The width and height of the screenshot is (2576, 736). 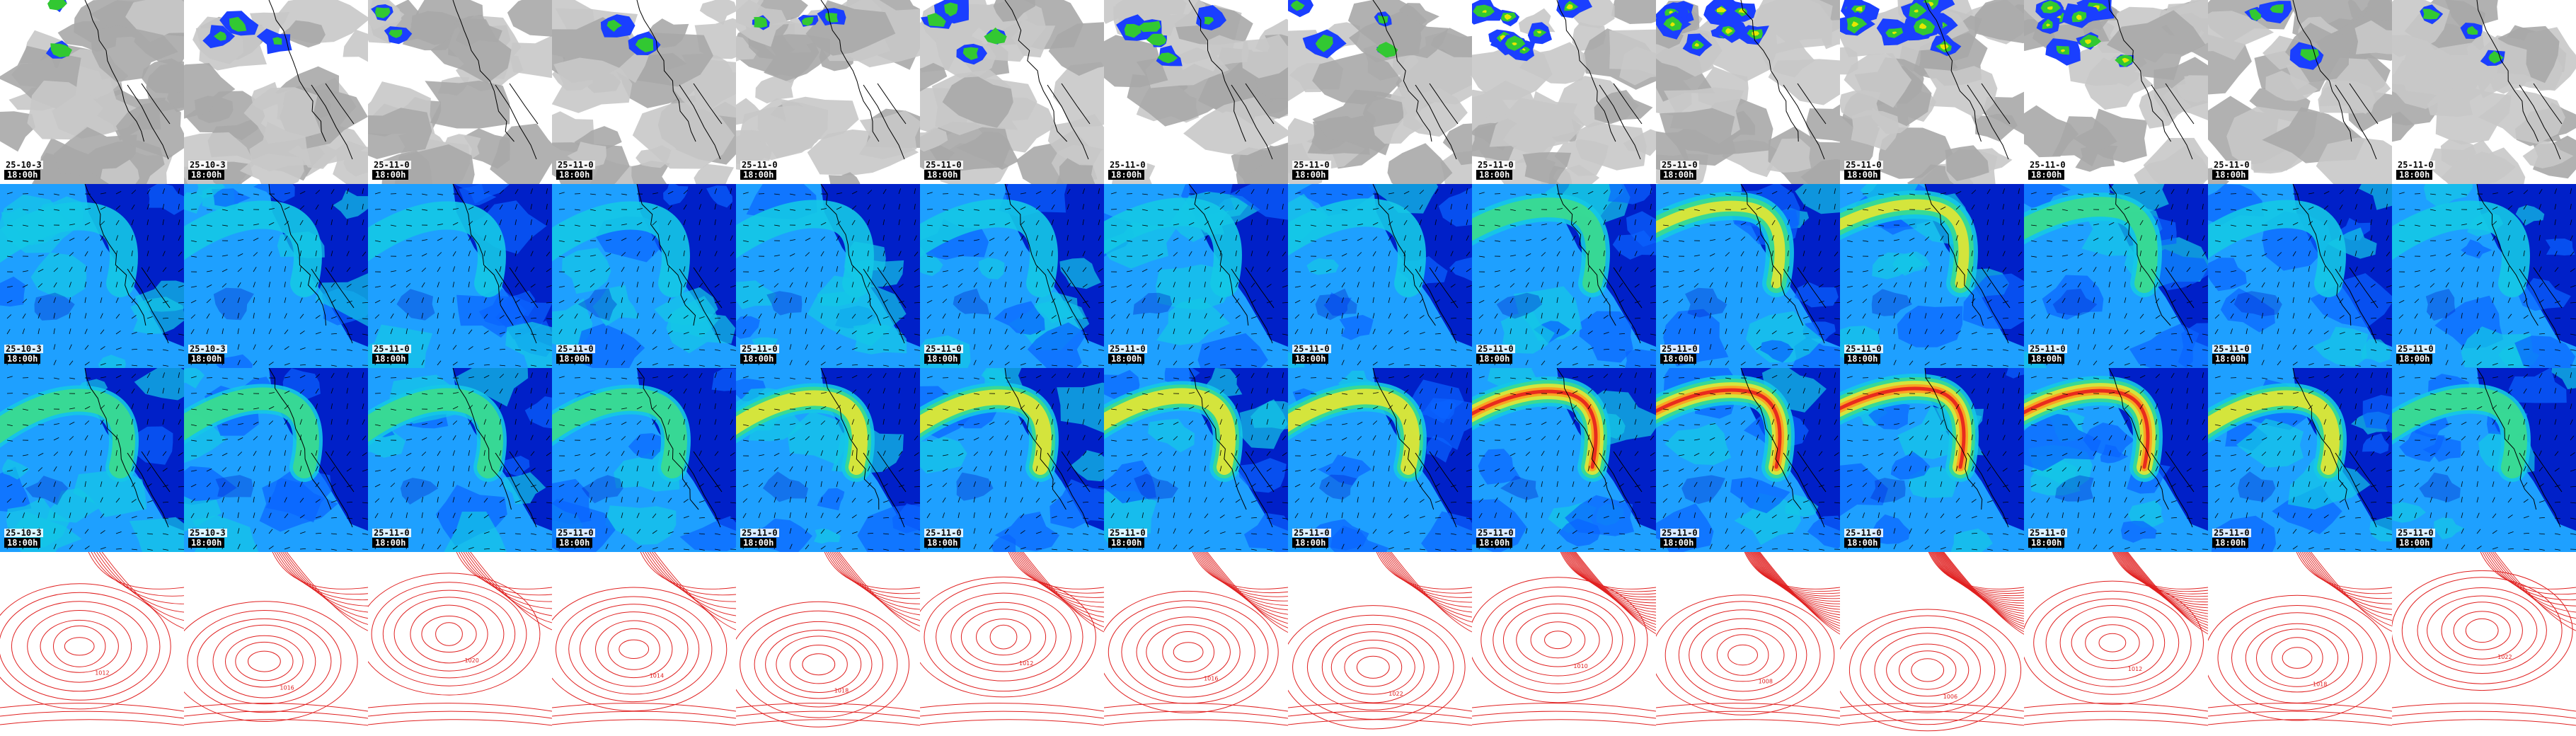 What do you see at coordinates (1932, 644) in the screenshot?
I see `map-tile-pressure: 1006` at bounding box center [1932, 644].